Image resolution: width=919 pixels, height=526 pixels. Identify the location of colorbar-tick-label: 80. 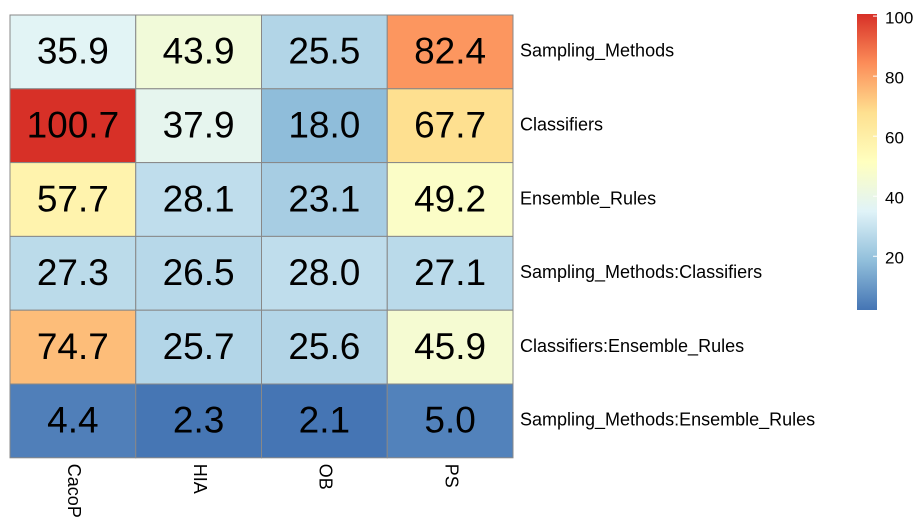
(894, 78).